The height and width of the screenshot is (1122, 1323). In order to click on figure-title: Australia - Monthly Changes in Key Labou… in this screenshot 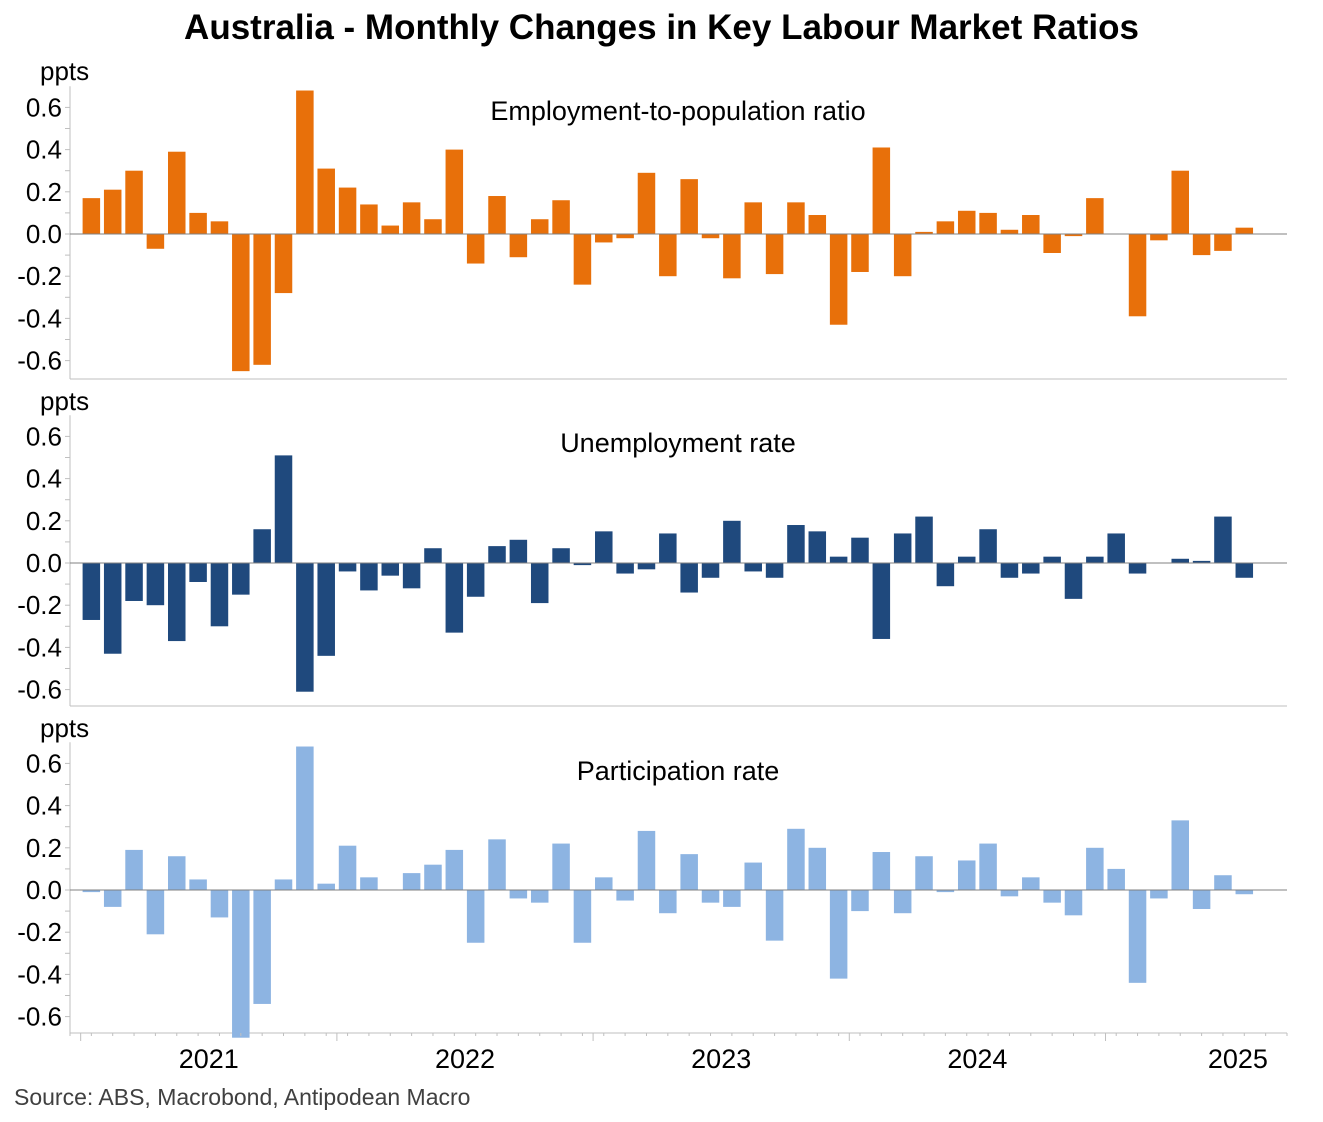, I will do `click(661, 27)`.